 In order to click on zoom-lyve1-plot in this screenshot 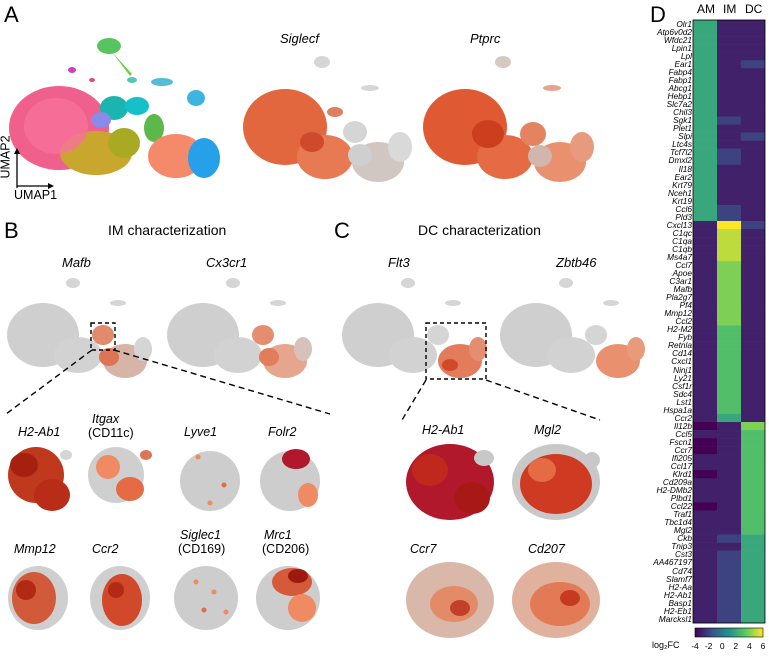, I will do `click(210, 481)`.